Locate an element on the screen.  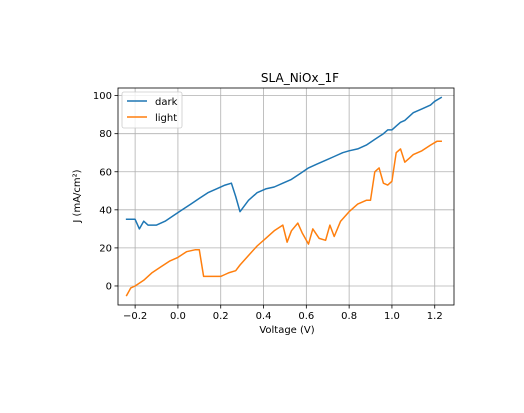
legend-label-light: light is located at coordinates (166, 118).